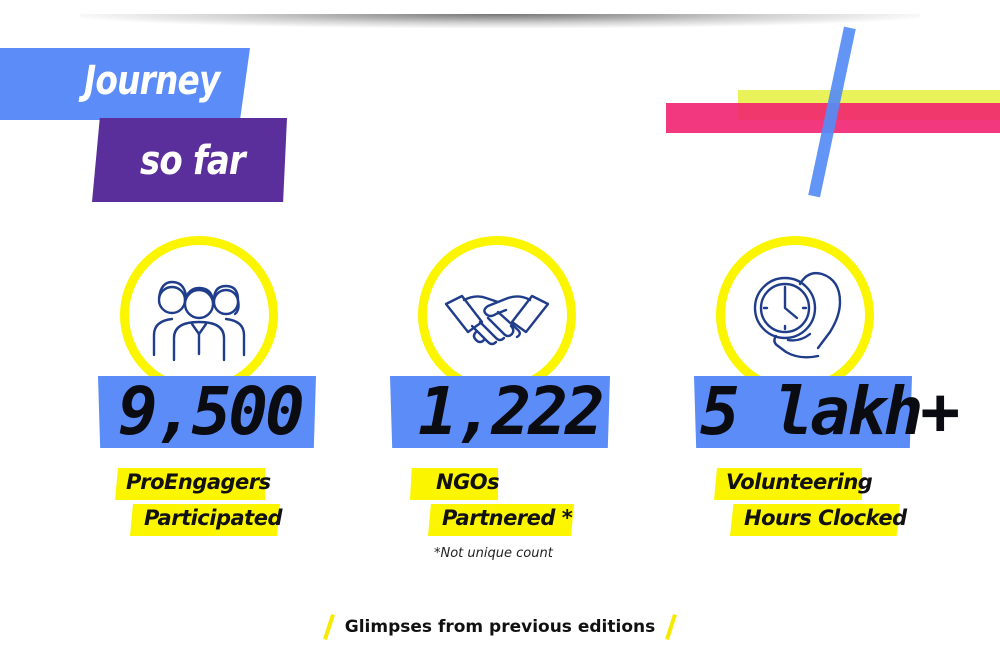 This screenshot has height=649, width=1000. I want to click on stat-label-line1: ProEngagers, so click(198, 482).